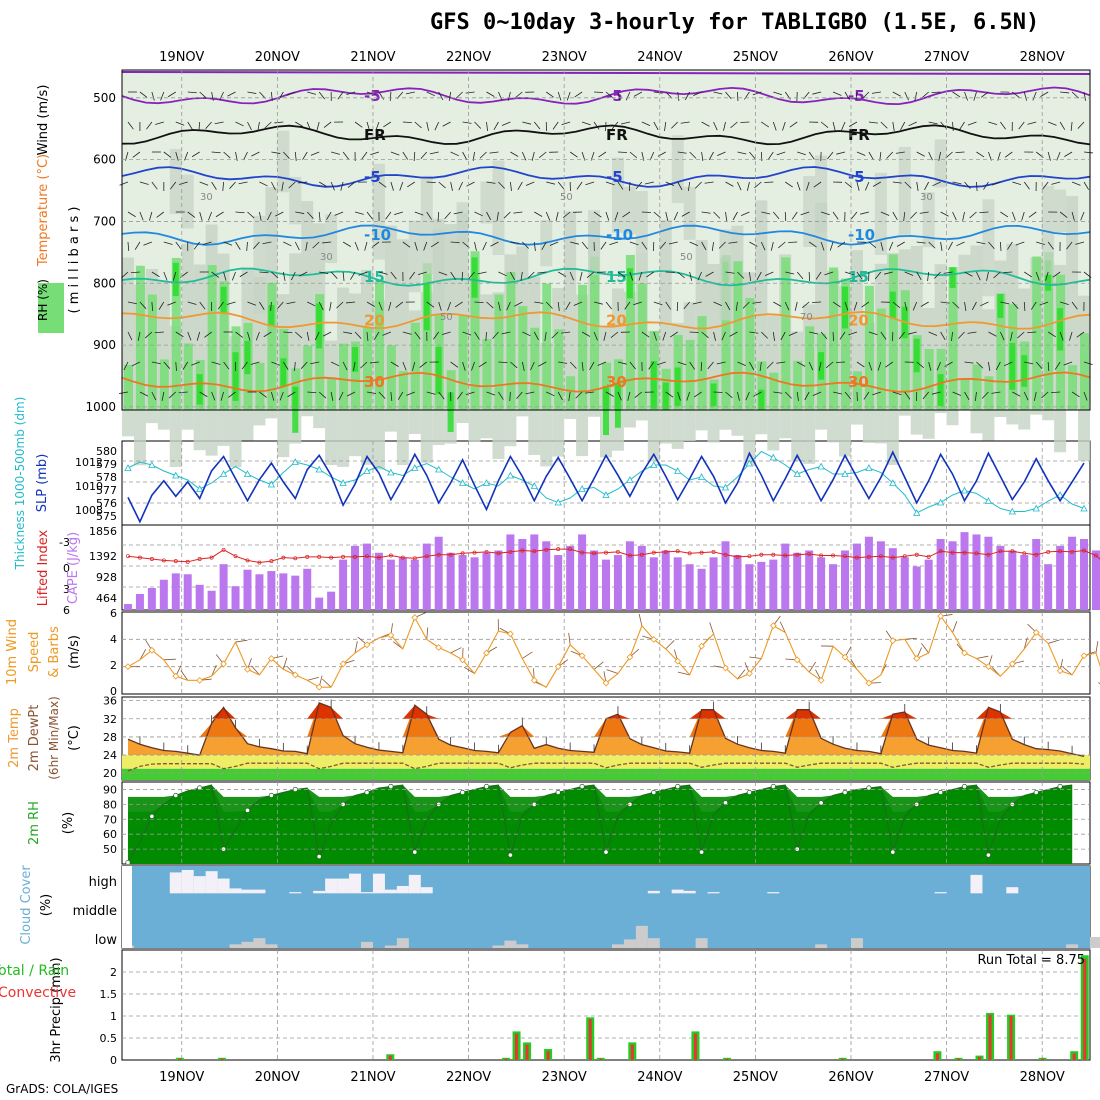 The width and height of the screenshot is (1100, 1100). I want to click on temp-unit-label: (°C), so click(74, 738).